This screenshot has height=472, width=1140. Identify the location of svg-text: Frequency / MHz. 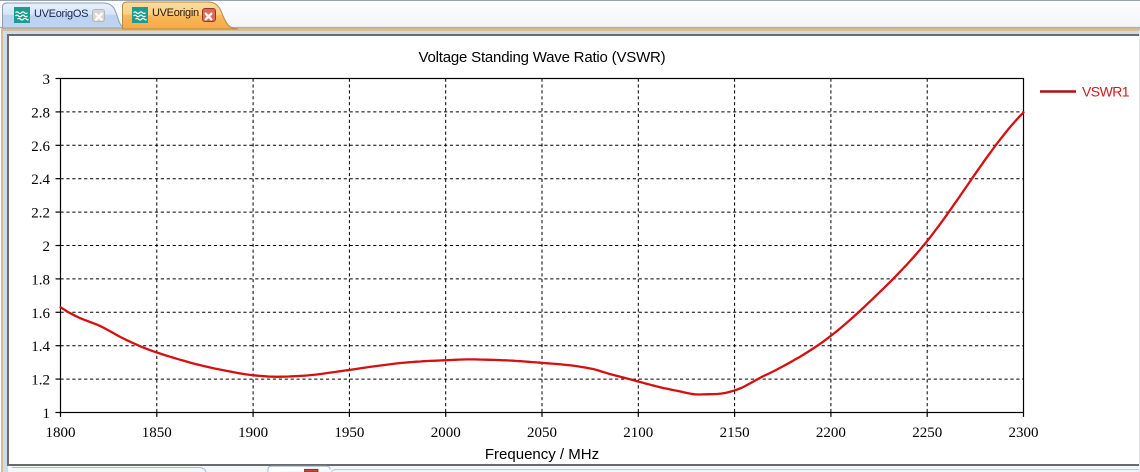
(542, 454).